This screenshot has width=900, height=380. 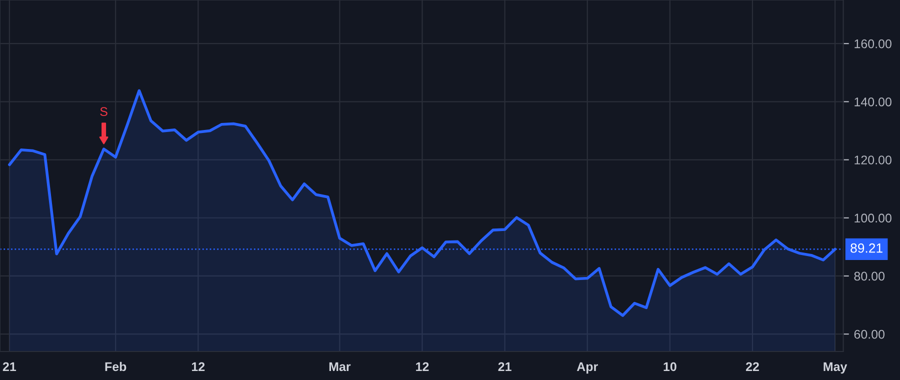 I want to click on y-tick-label: 100.00, so click(x=873, y=218).